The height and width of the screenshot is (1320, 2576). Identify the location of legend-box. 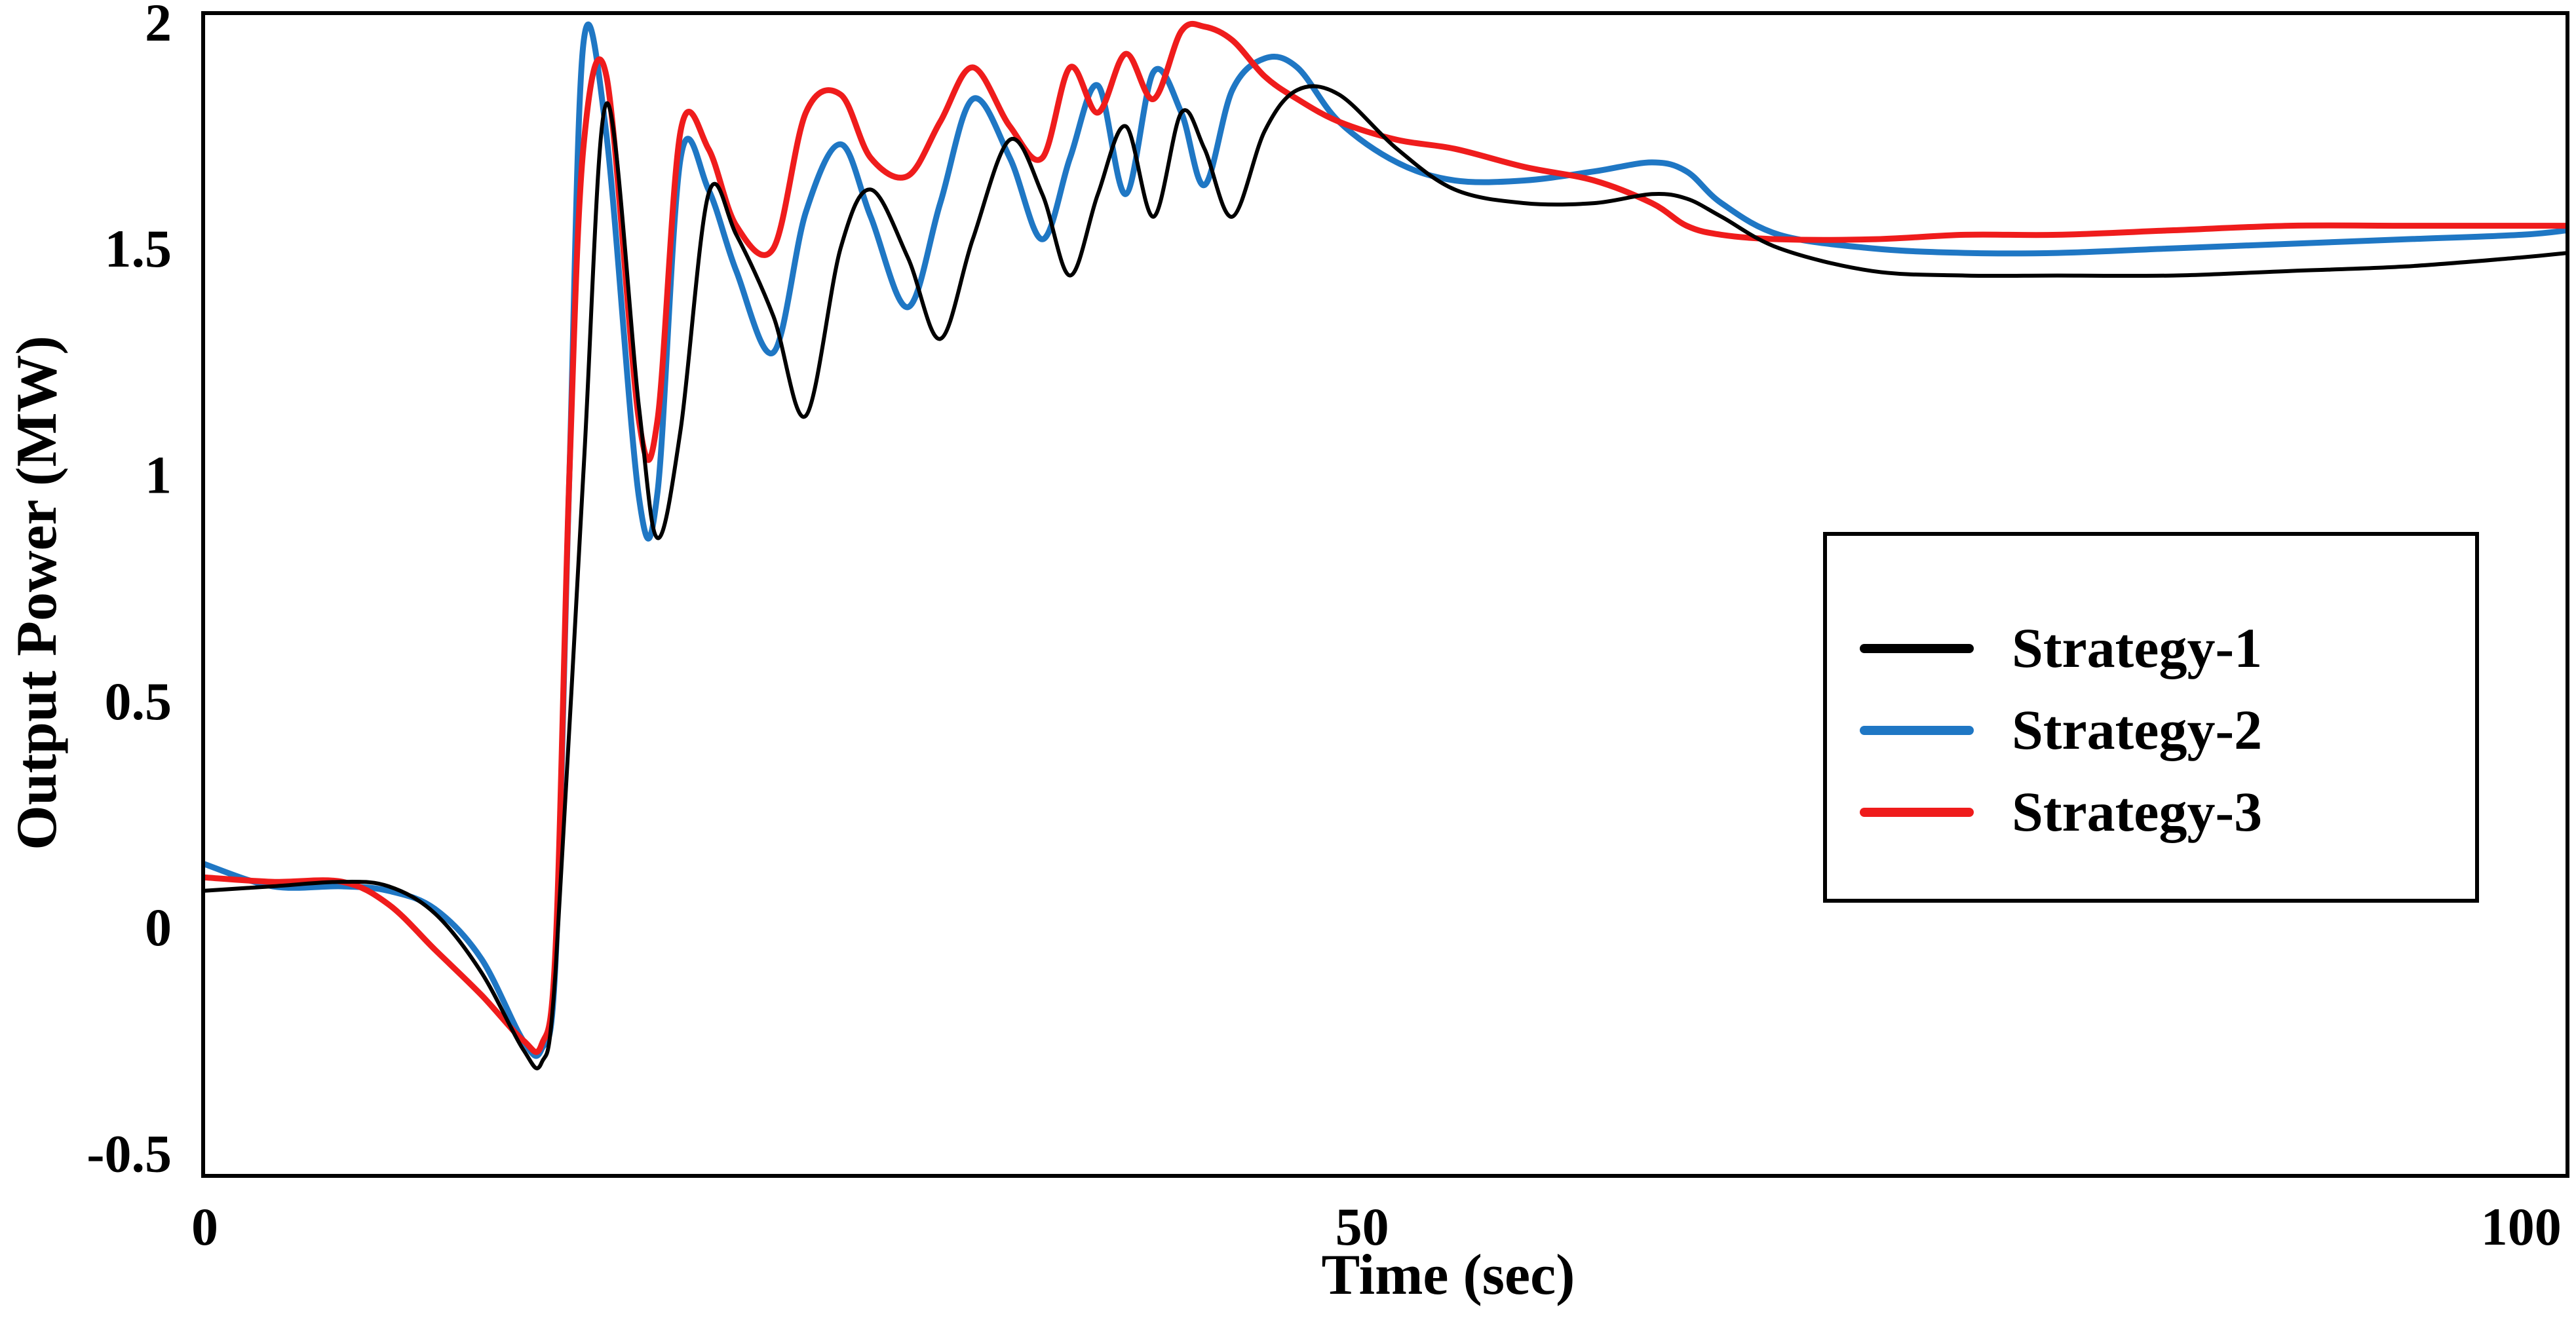
(2151, 717).